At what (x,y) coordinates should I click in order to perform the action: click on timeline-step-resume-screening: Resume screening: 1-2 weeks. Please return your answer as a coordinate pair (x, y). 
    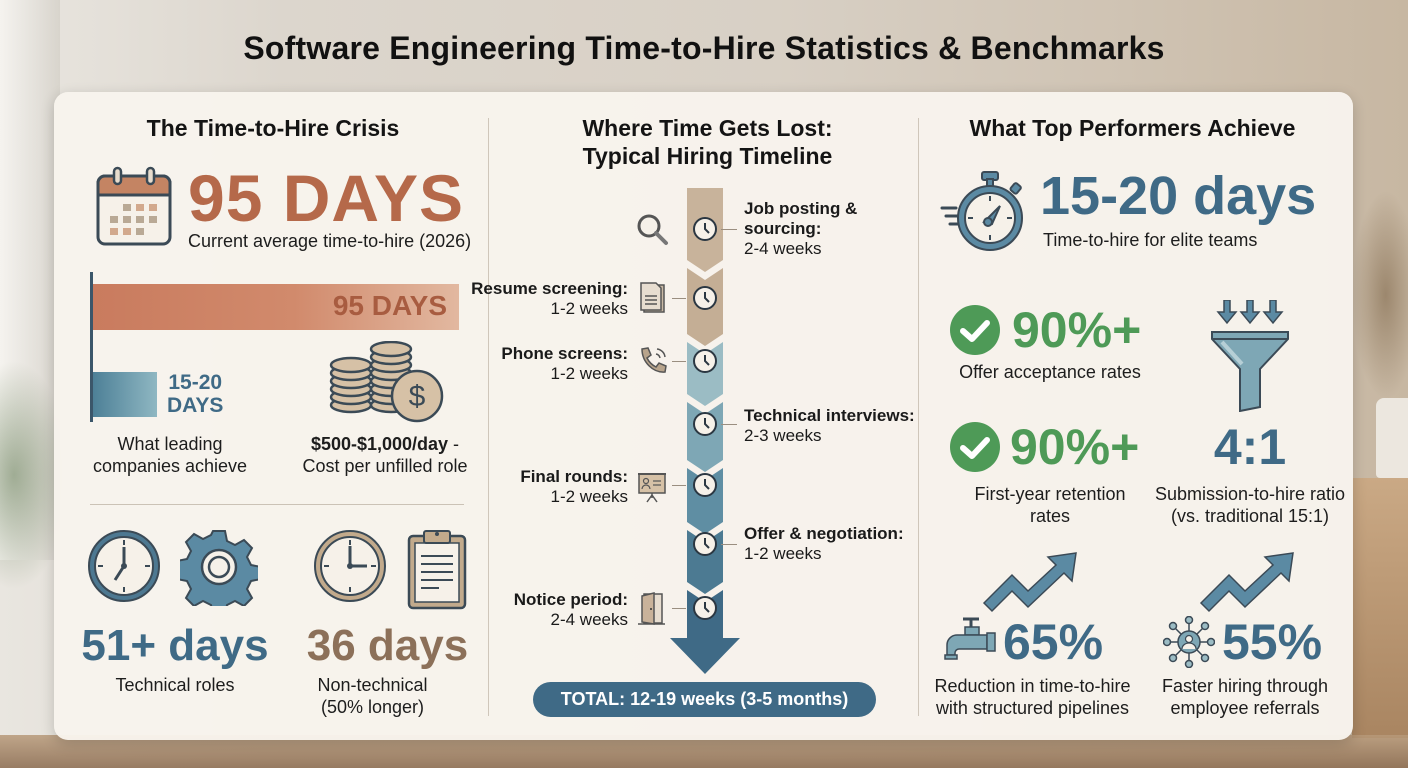
    Looking at the image, I should click on (549, 299).